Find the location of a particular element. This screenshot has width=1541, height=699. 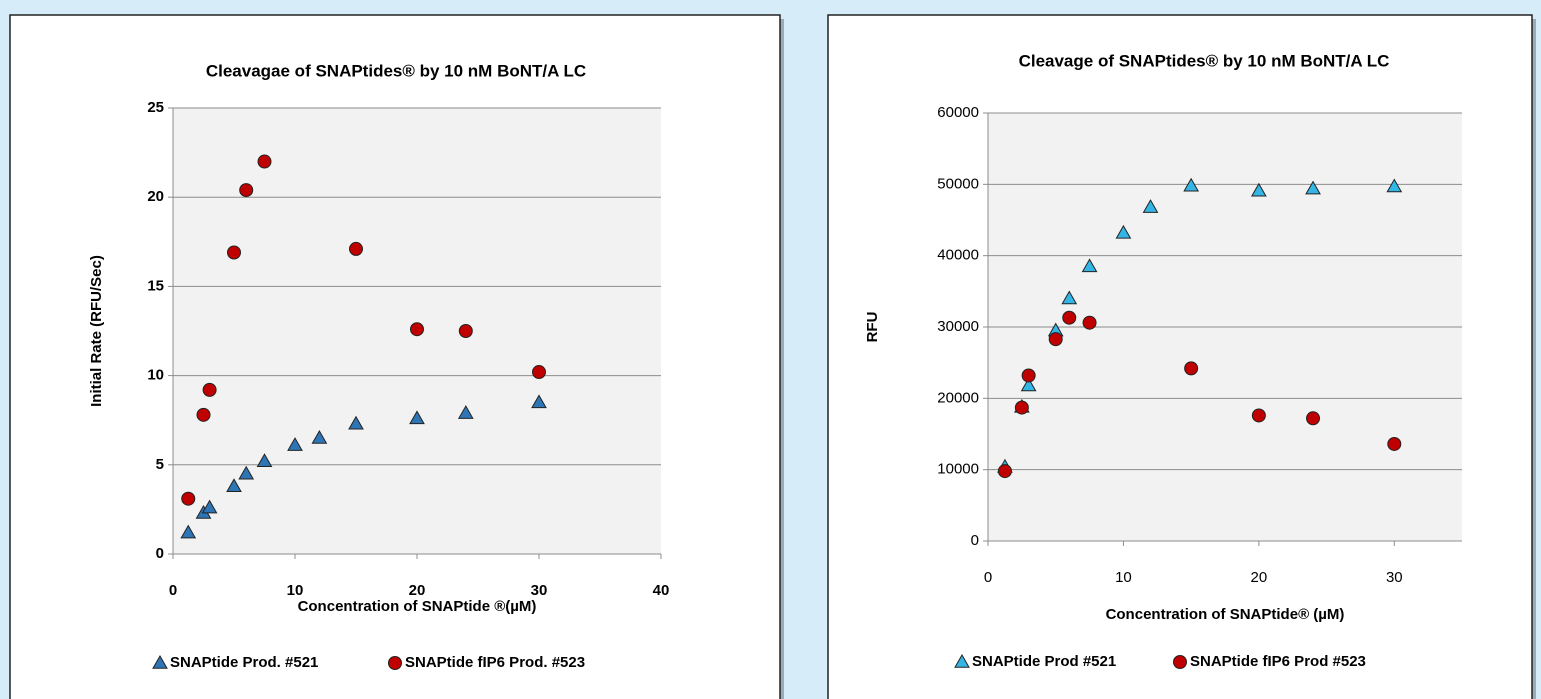

legend-label: SNAPtide fIP6 Prod #523 is located at coordinates (1278, 661).